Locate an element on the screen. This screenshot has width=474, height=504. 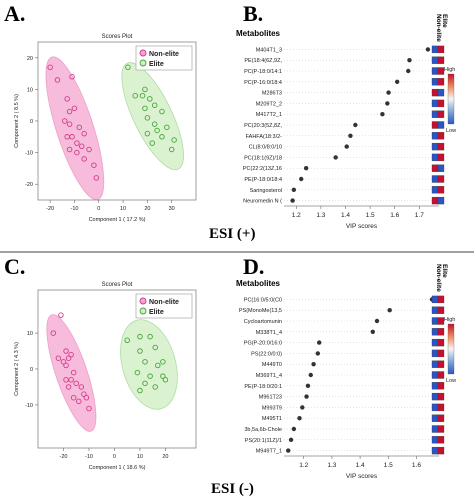
x-tick-label: 10 is located at coordinates (140, 457).